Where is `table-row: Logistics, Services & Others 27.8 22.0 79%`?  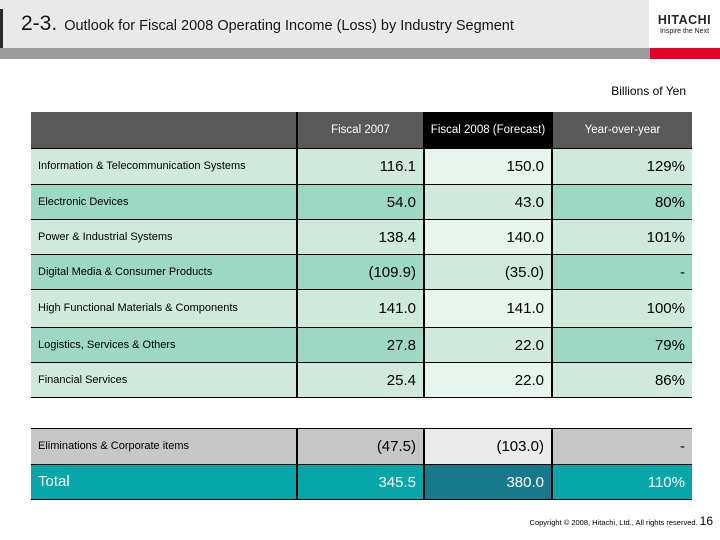 table-row: Logistics, Services & Others 27.8 22.0 79% is located at coordinates (361, 345).